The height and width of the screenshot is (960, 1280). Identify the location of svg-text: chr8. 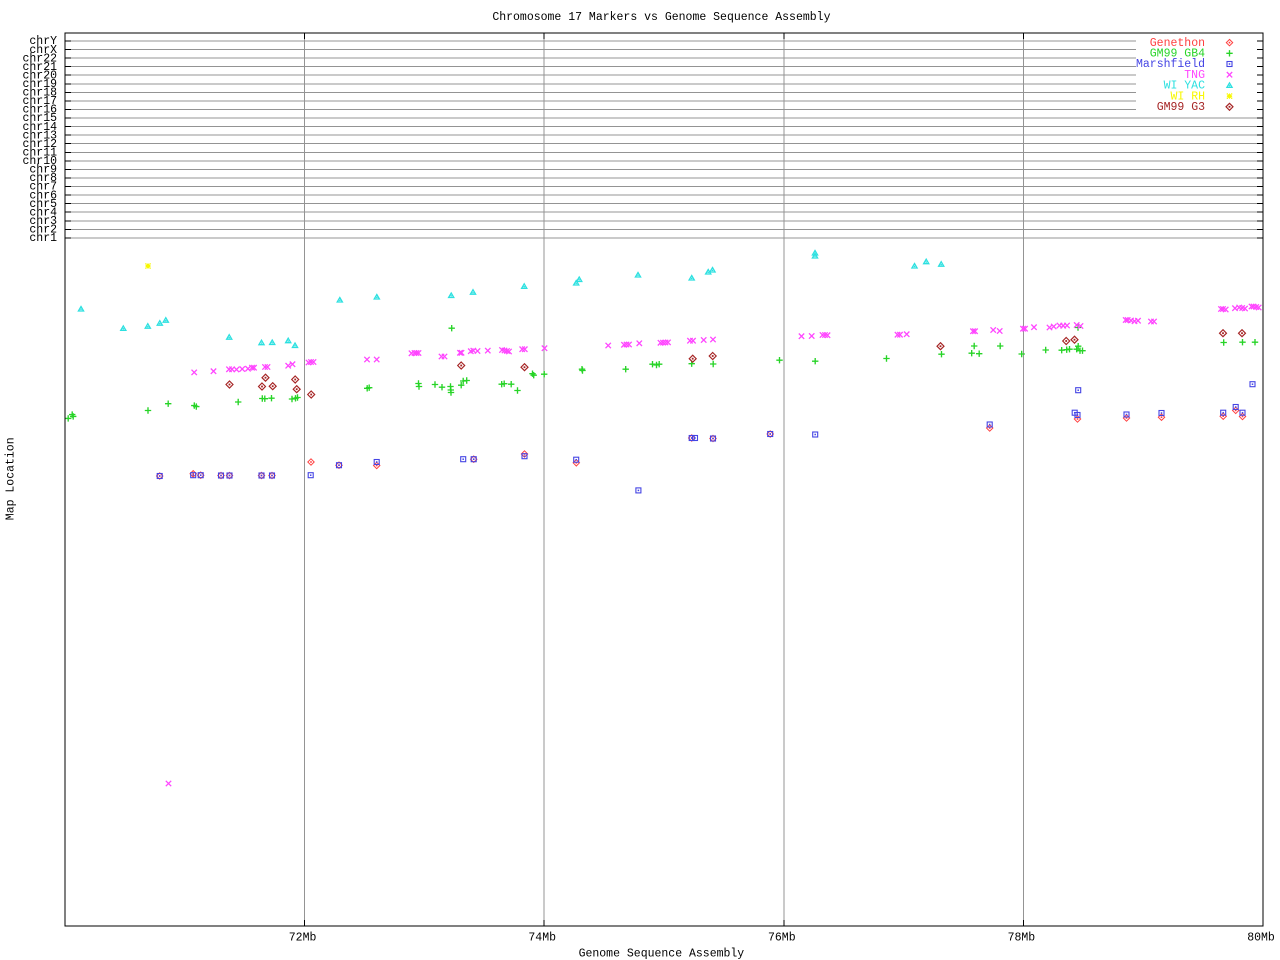
(43, 178).